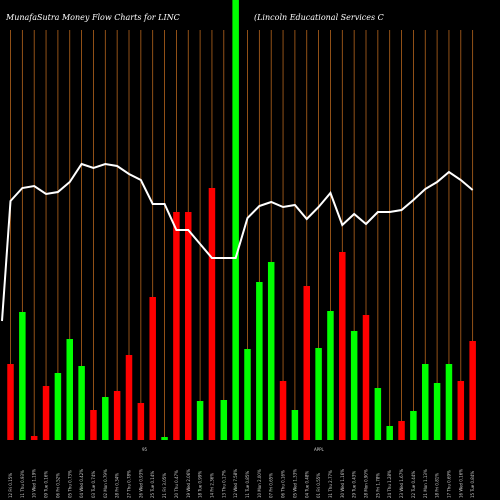  Describe the element at coordinates (93, 484) in the screenshot. I see `x-tick-label: 03 Tue 0.74%` at that location.